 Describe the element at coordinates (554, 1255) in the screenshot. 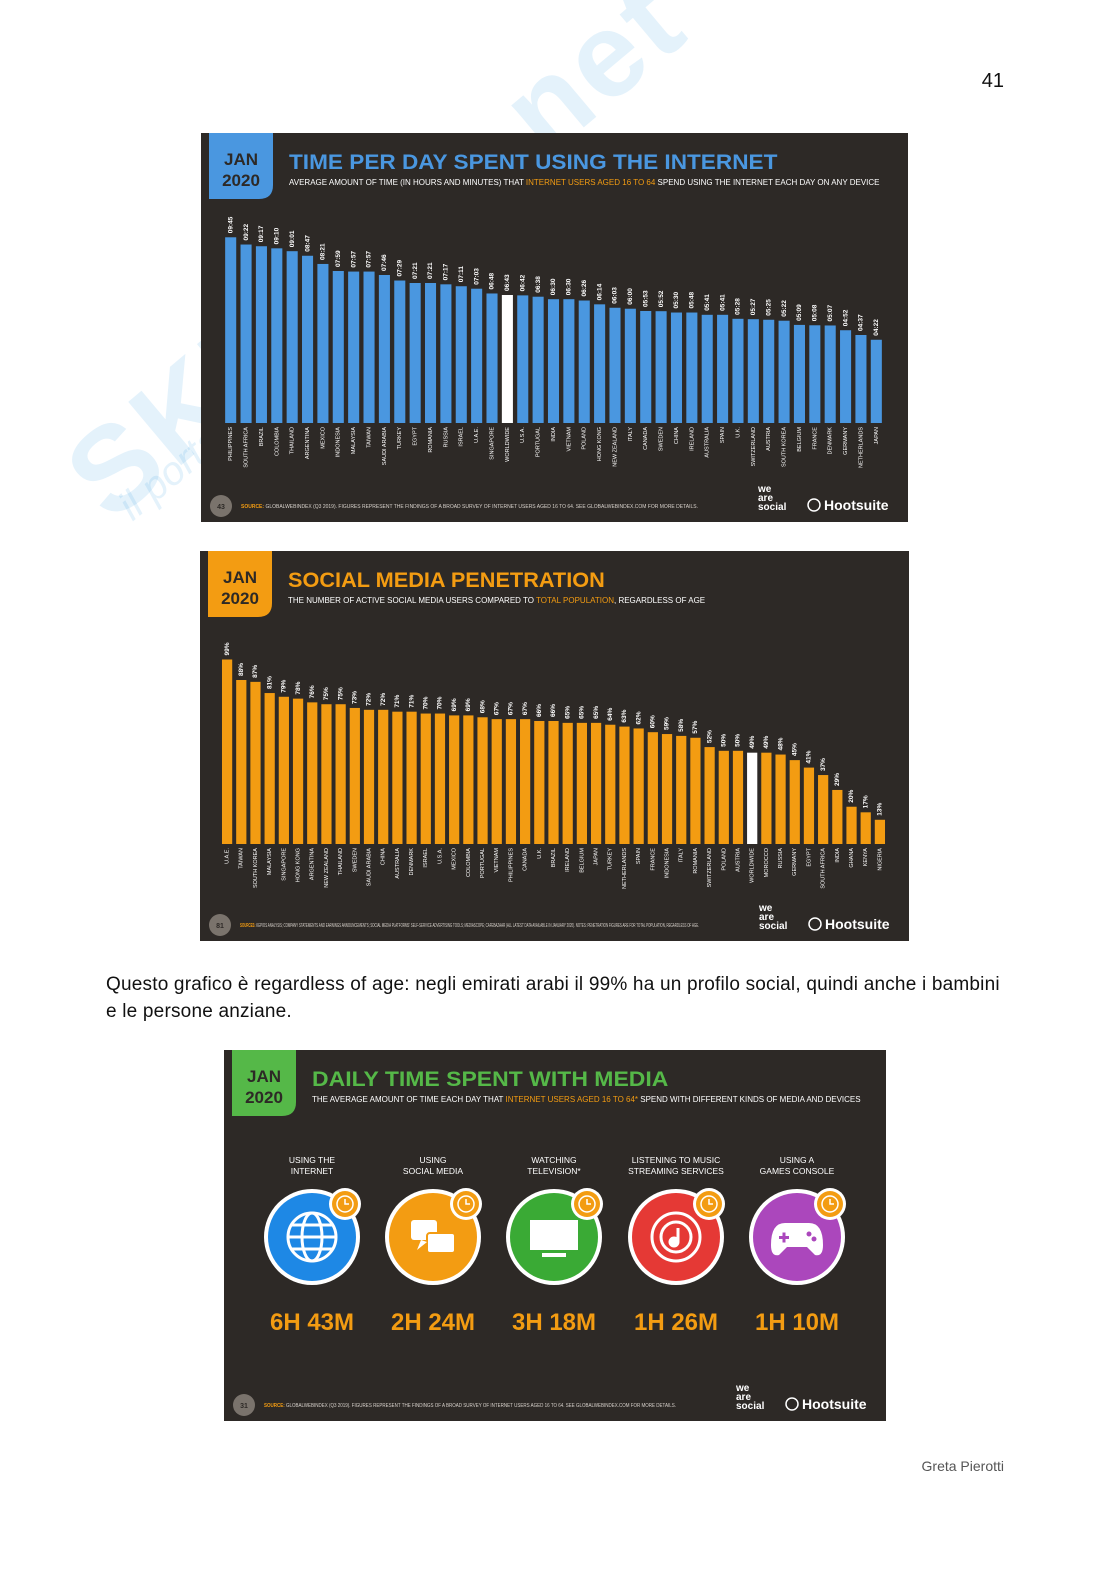

I see `tv-stand` at that location.